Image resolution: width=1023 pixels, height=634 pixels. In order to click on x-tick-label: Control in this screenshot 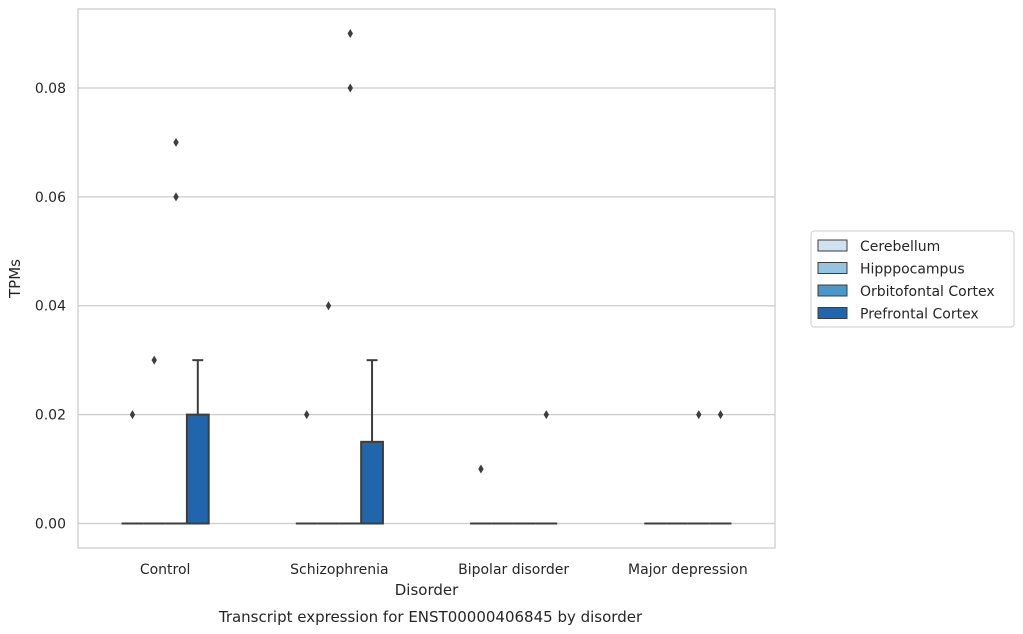, I will do `click(165, 570)`.